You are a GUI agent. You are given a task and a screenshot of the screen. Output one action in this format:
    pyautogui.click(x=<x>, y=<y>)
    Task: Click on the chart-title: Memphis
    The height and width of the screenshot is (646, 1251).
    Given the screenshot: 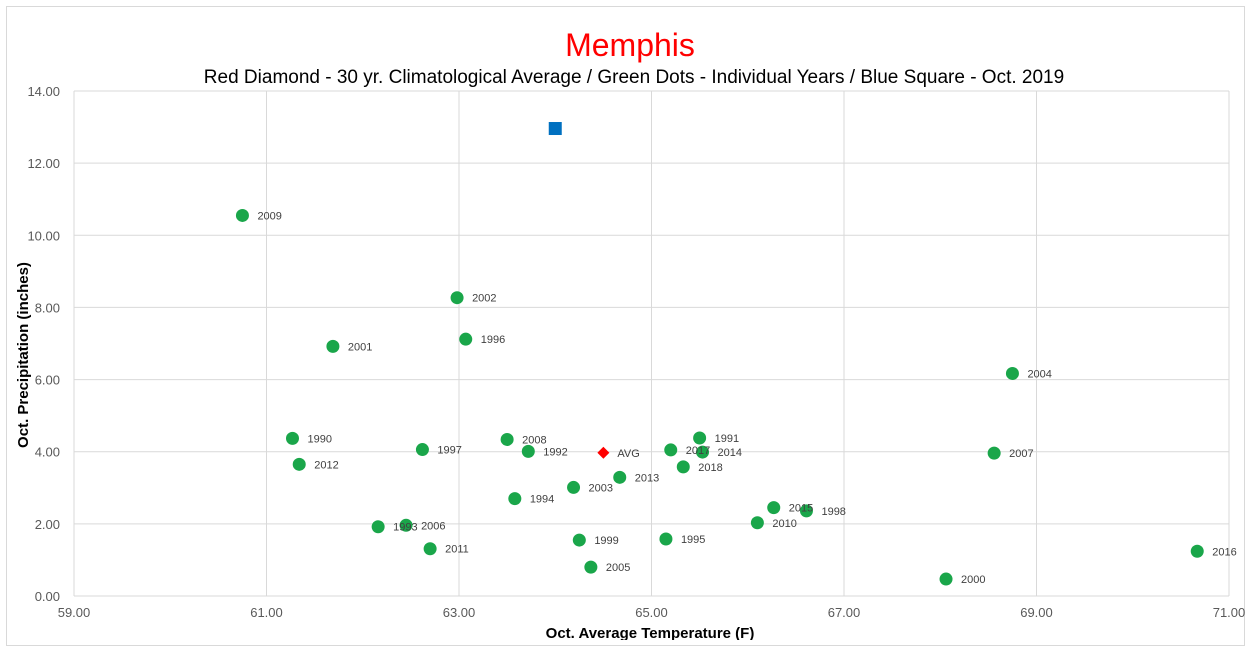 What is the action you would take?
    pyautogui.click(x=630, y=45)
    